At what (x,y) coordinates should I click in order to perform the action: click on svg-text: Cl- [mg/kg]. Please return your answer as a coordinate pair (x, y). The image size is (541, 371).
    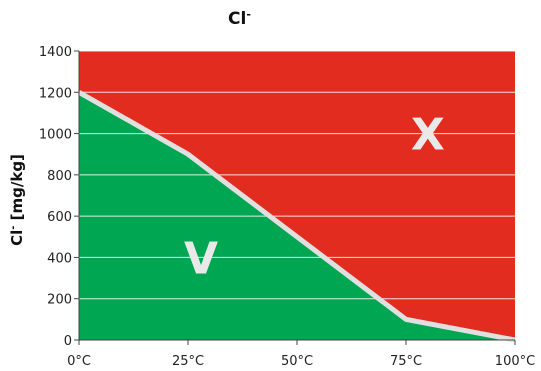
    Looking at the image, I should click on (17, 200).